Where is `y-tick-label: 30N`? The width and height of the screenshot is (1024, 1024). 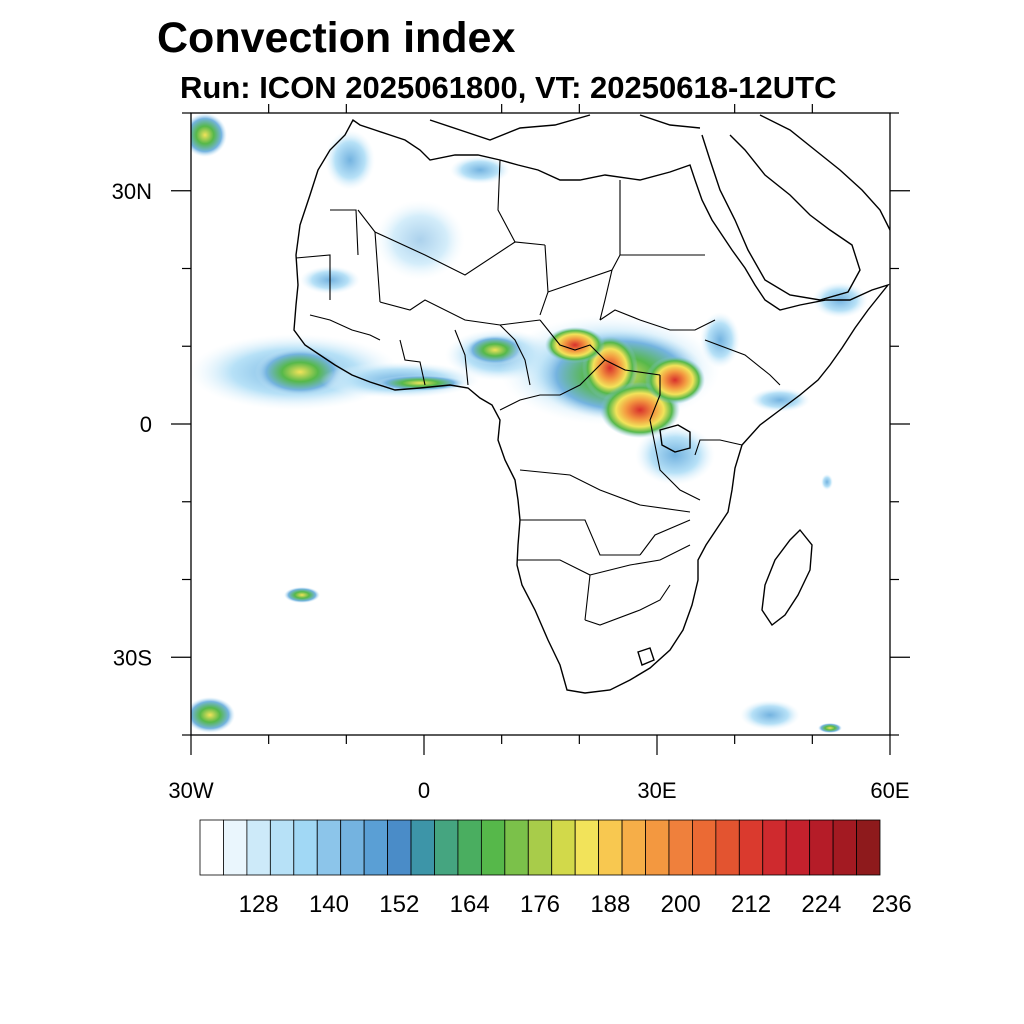
y-tick-label: 30N is located at coordinates (132, 191).